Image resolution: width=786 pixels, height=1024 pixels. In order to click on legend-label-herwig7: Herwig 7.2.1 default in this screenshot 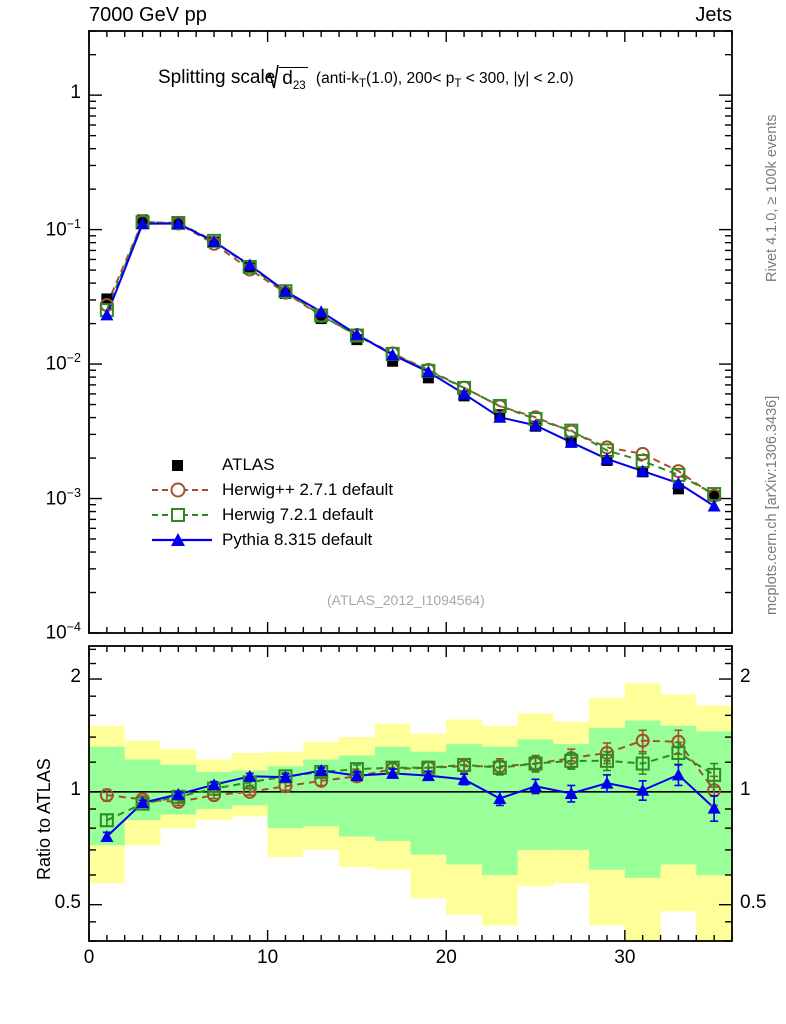, I will do `click(298, 514)`.